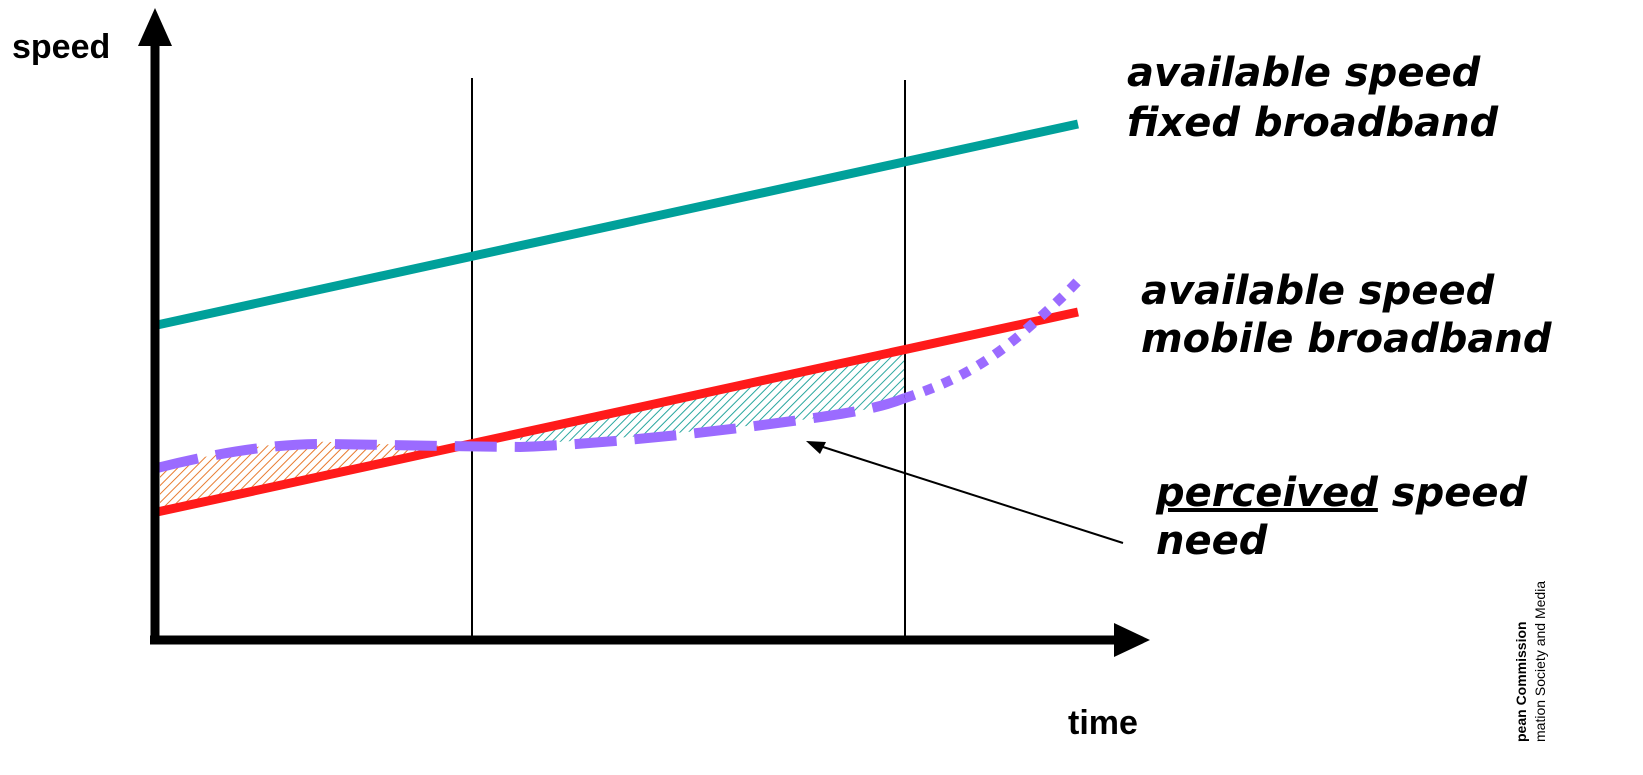  I want to click on pointer-arrowhead, so click(816, 447).